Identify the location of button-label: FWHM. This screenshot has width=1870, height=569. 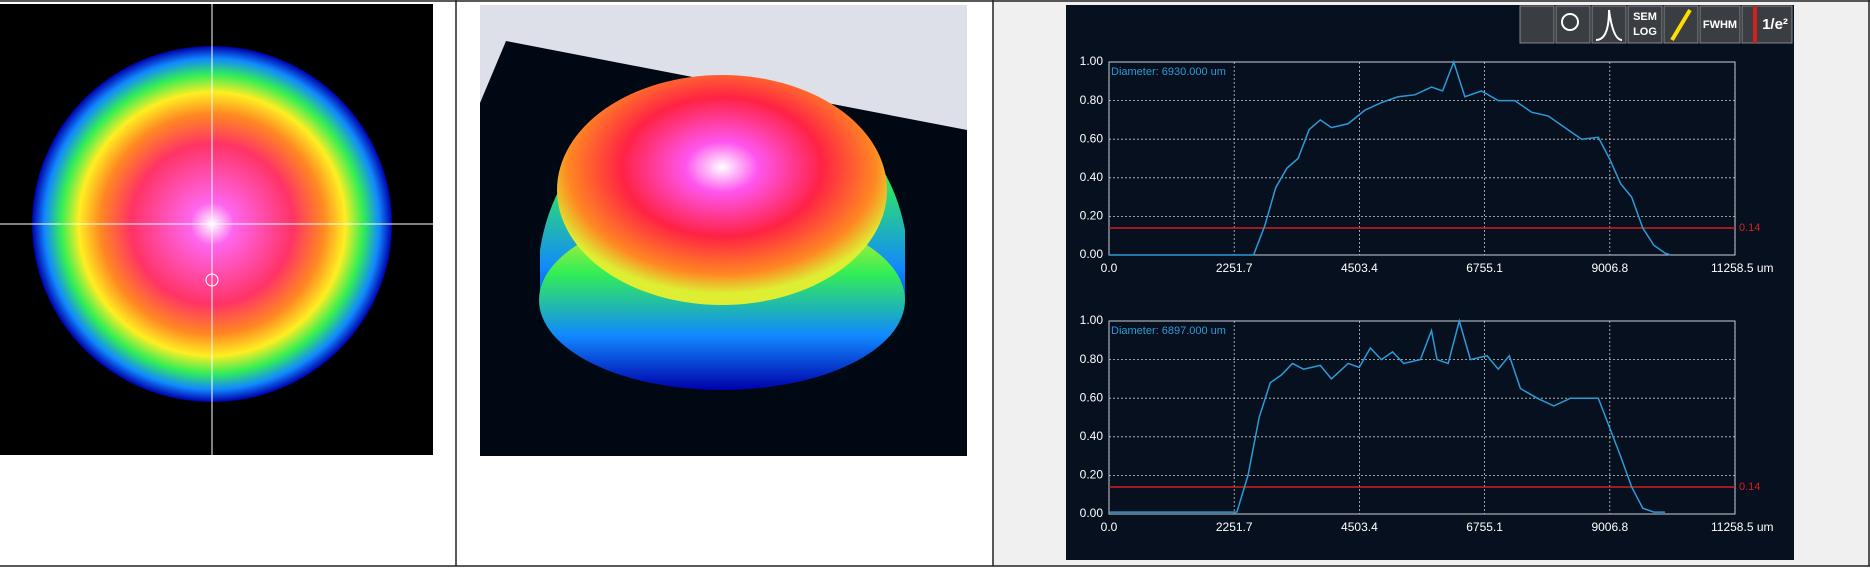
(1720, 25).